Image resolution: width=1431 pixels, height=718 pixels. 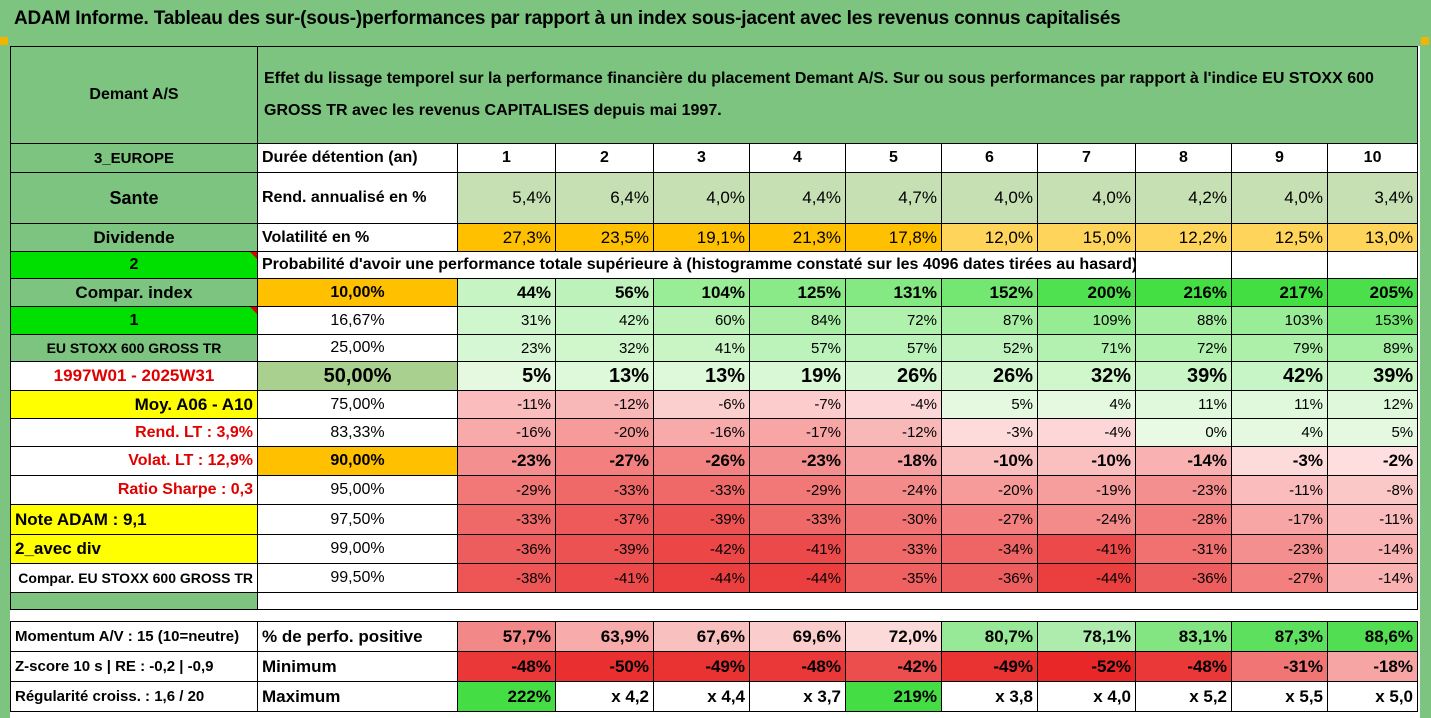 I want to click on quantile-value: 72%, so click(x=893, y=320).